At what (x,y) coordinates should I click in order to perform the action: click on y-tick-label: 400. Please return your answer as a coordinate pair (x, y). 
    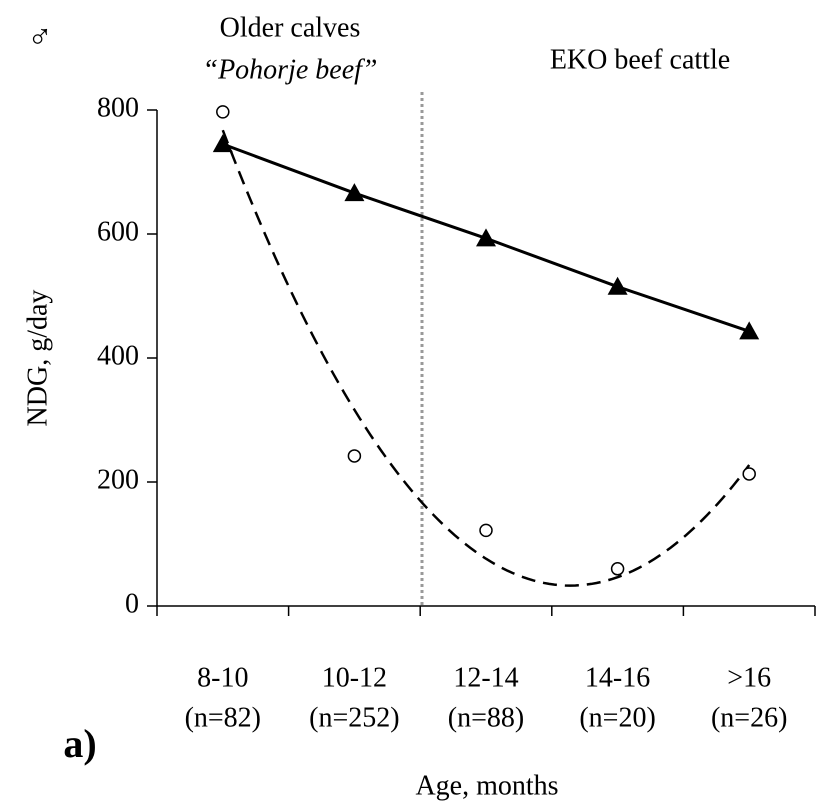
    Looking at the image, I should click on (118, 355).